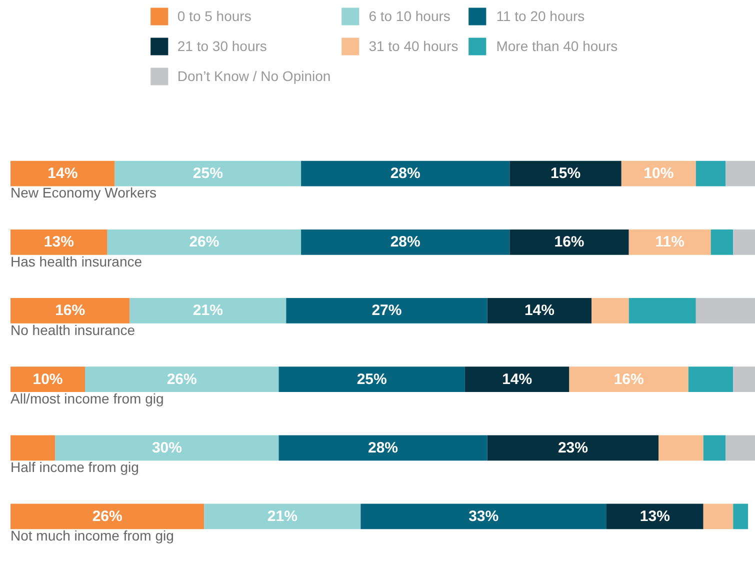 This screenshot has width=755, height=569. I want to click on y-tick-label: Has health insurance, so click(76, 261).